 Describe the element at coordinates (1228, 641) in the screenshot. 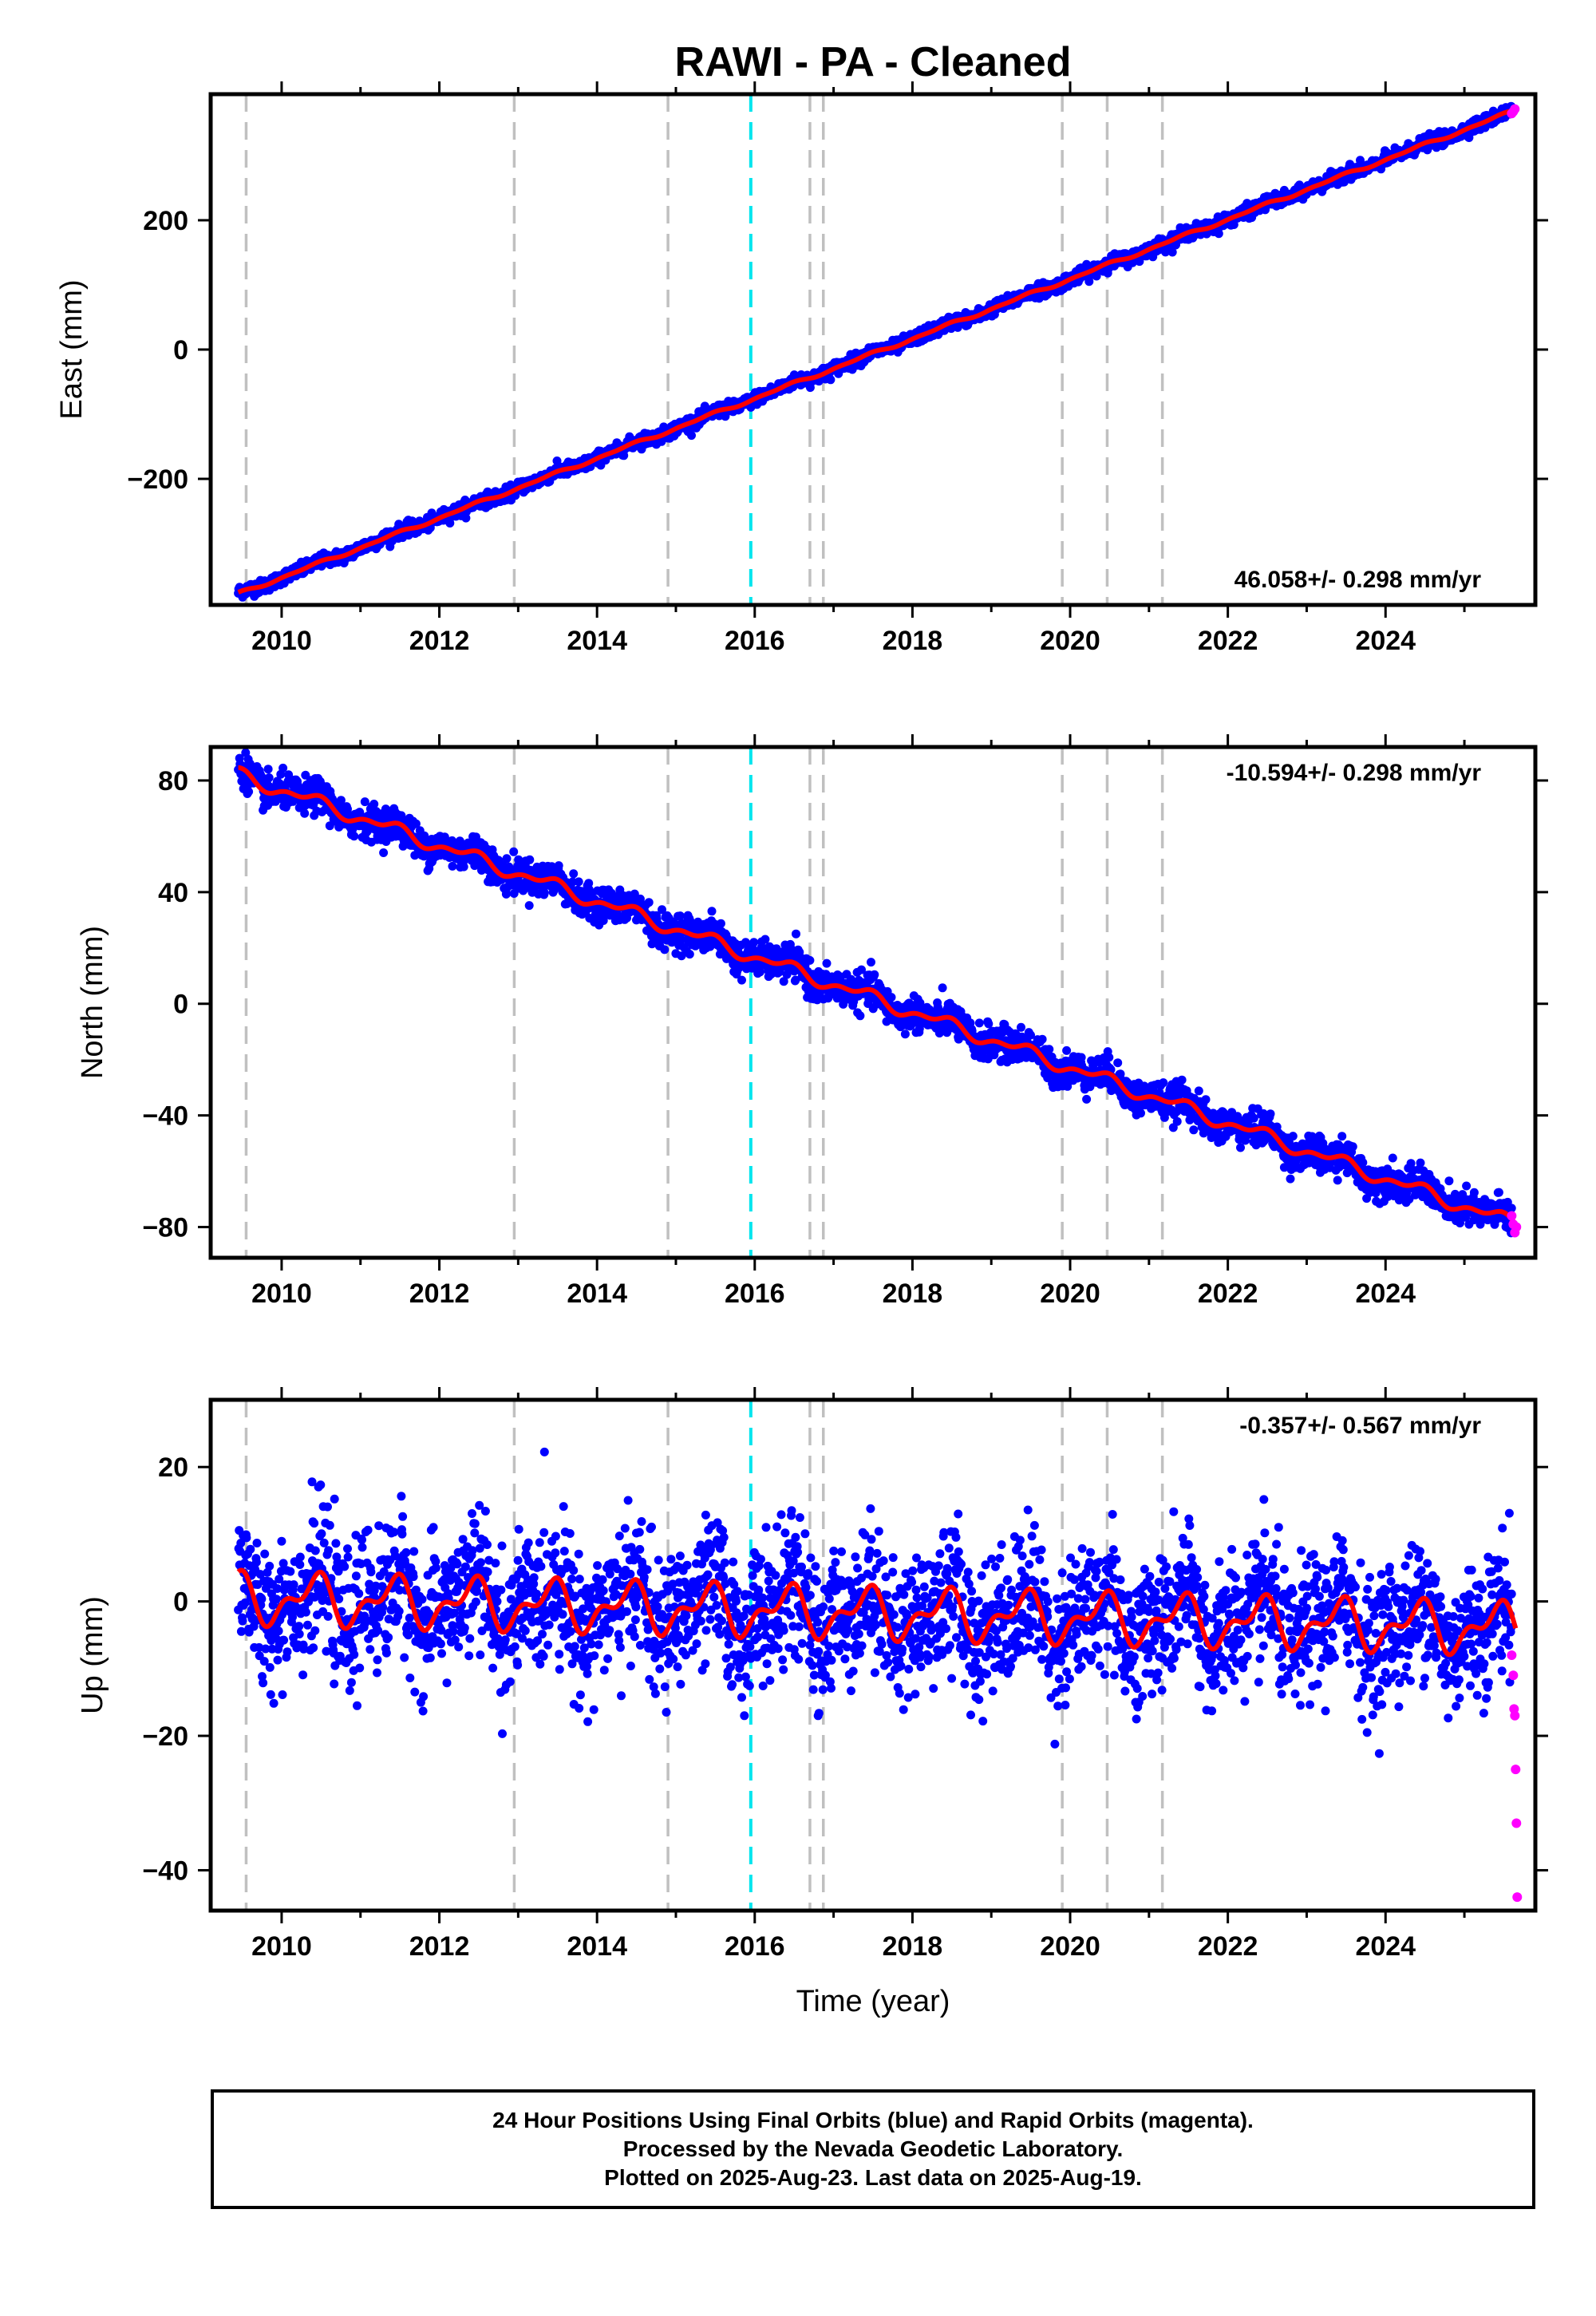

I see `x-tick-label: 2022` at that location.